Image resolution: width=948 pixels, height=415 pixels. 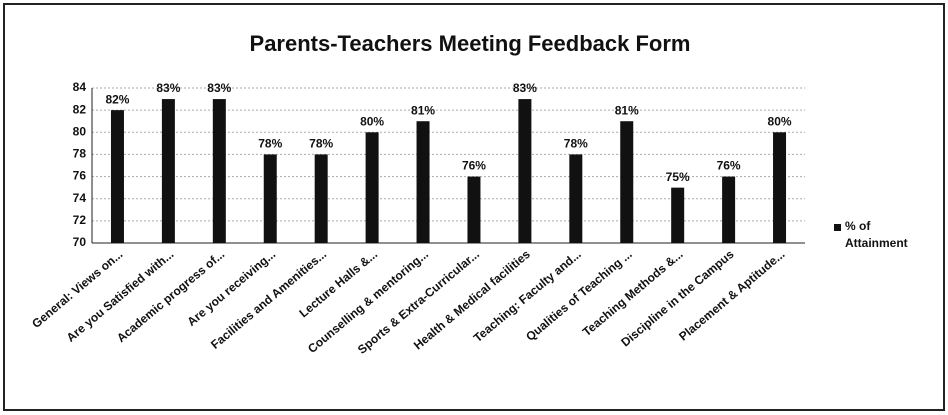 I want to click on y-tick-label: 74, so click(x=80, y=198).